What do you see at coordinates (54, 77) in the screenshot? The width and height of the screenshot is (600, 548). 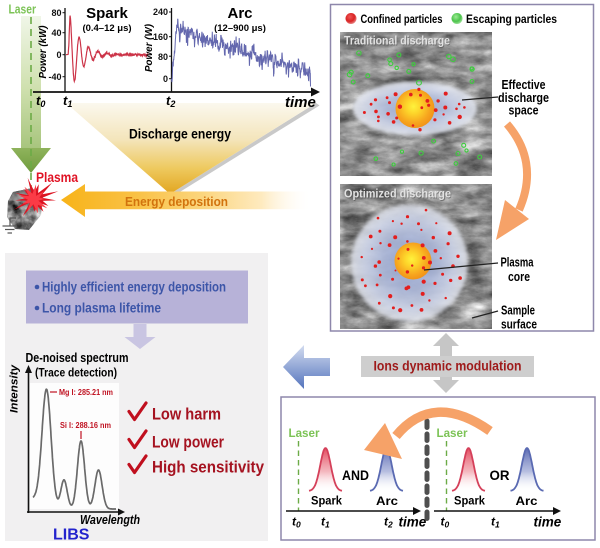 I see `svg-text: -40` at bounding box center [54, 77].